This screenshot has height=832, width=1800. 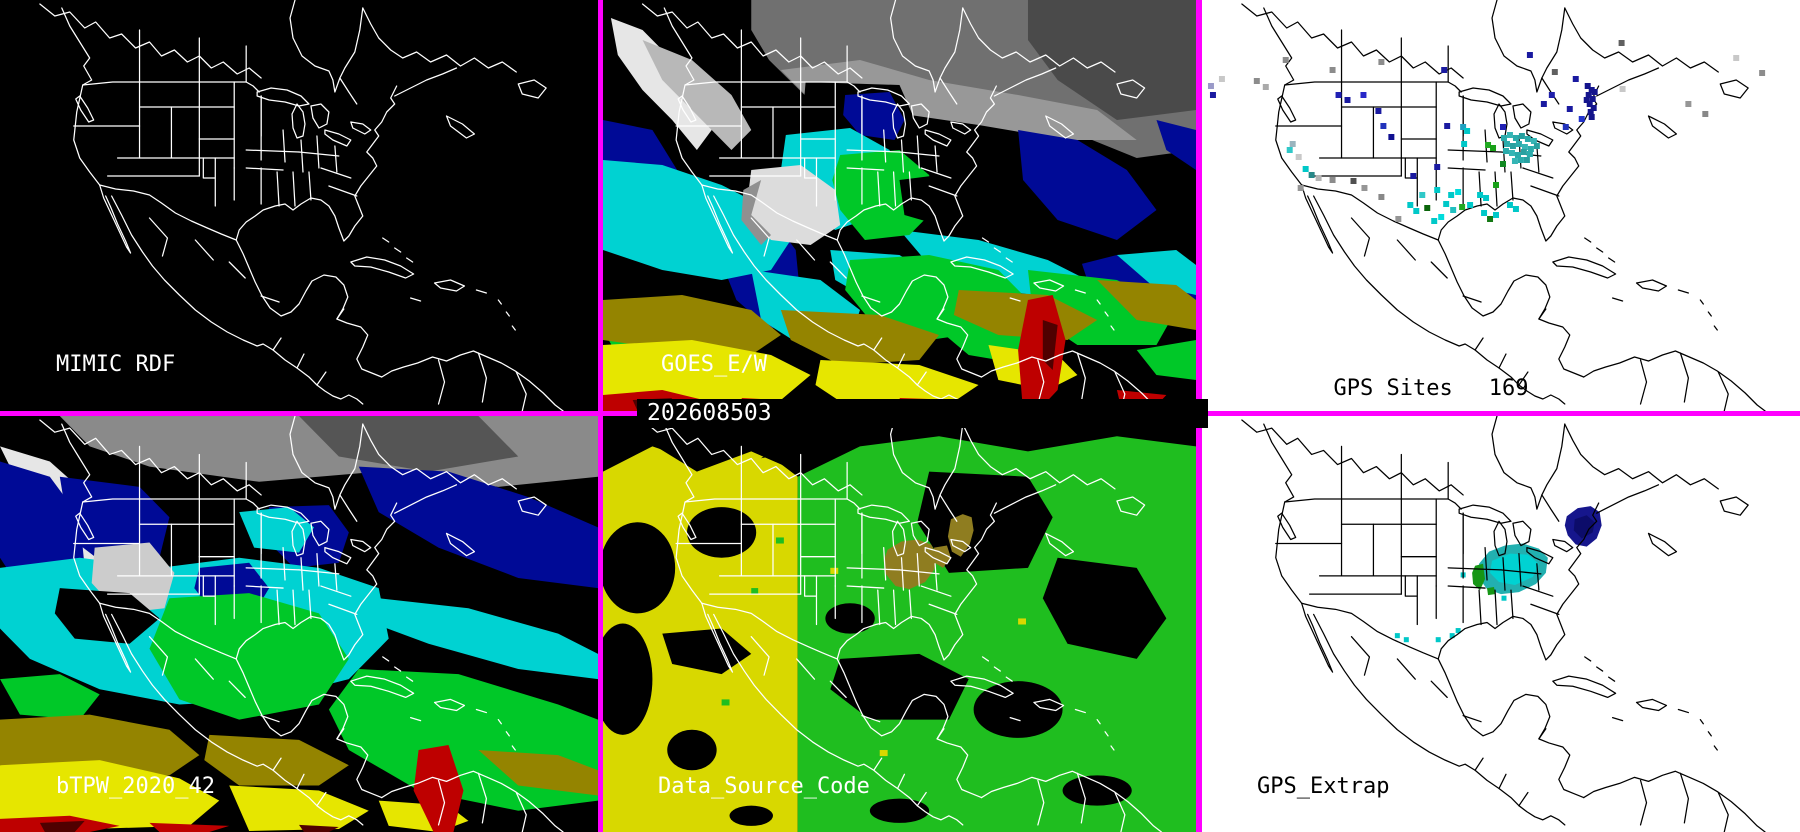 What do you see at coordinates (135, 786) in the screenshot?
I see `panel-label-btpw: bTPW_2020_42` at bounding box center [135, 786].